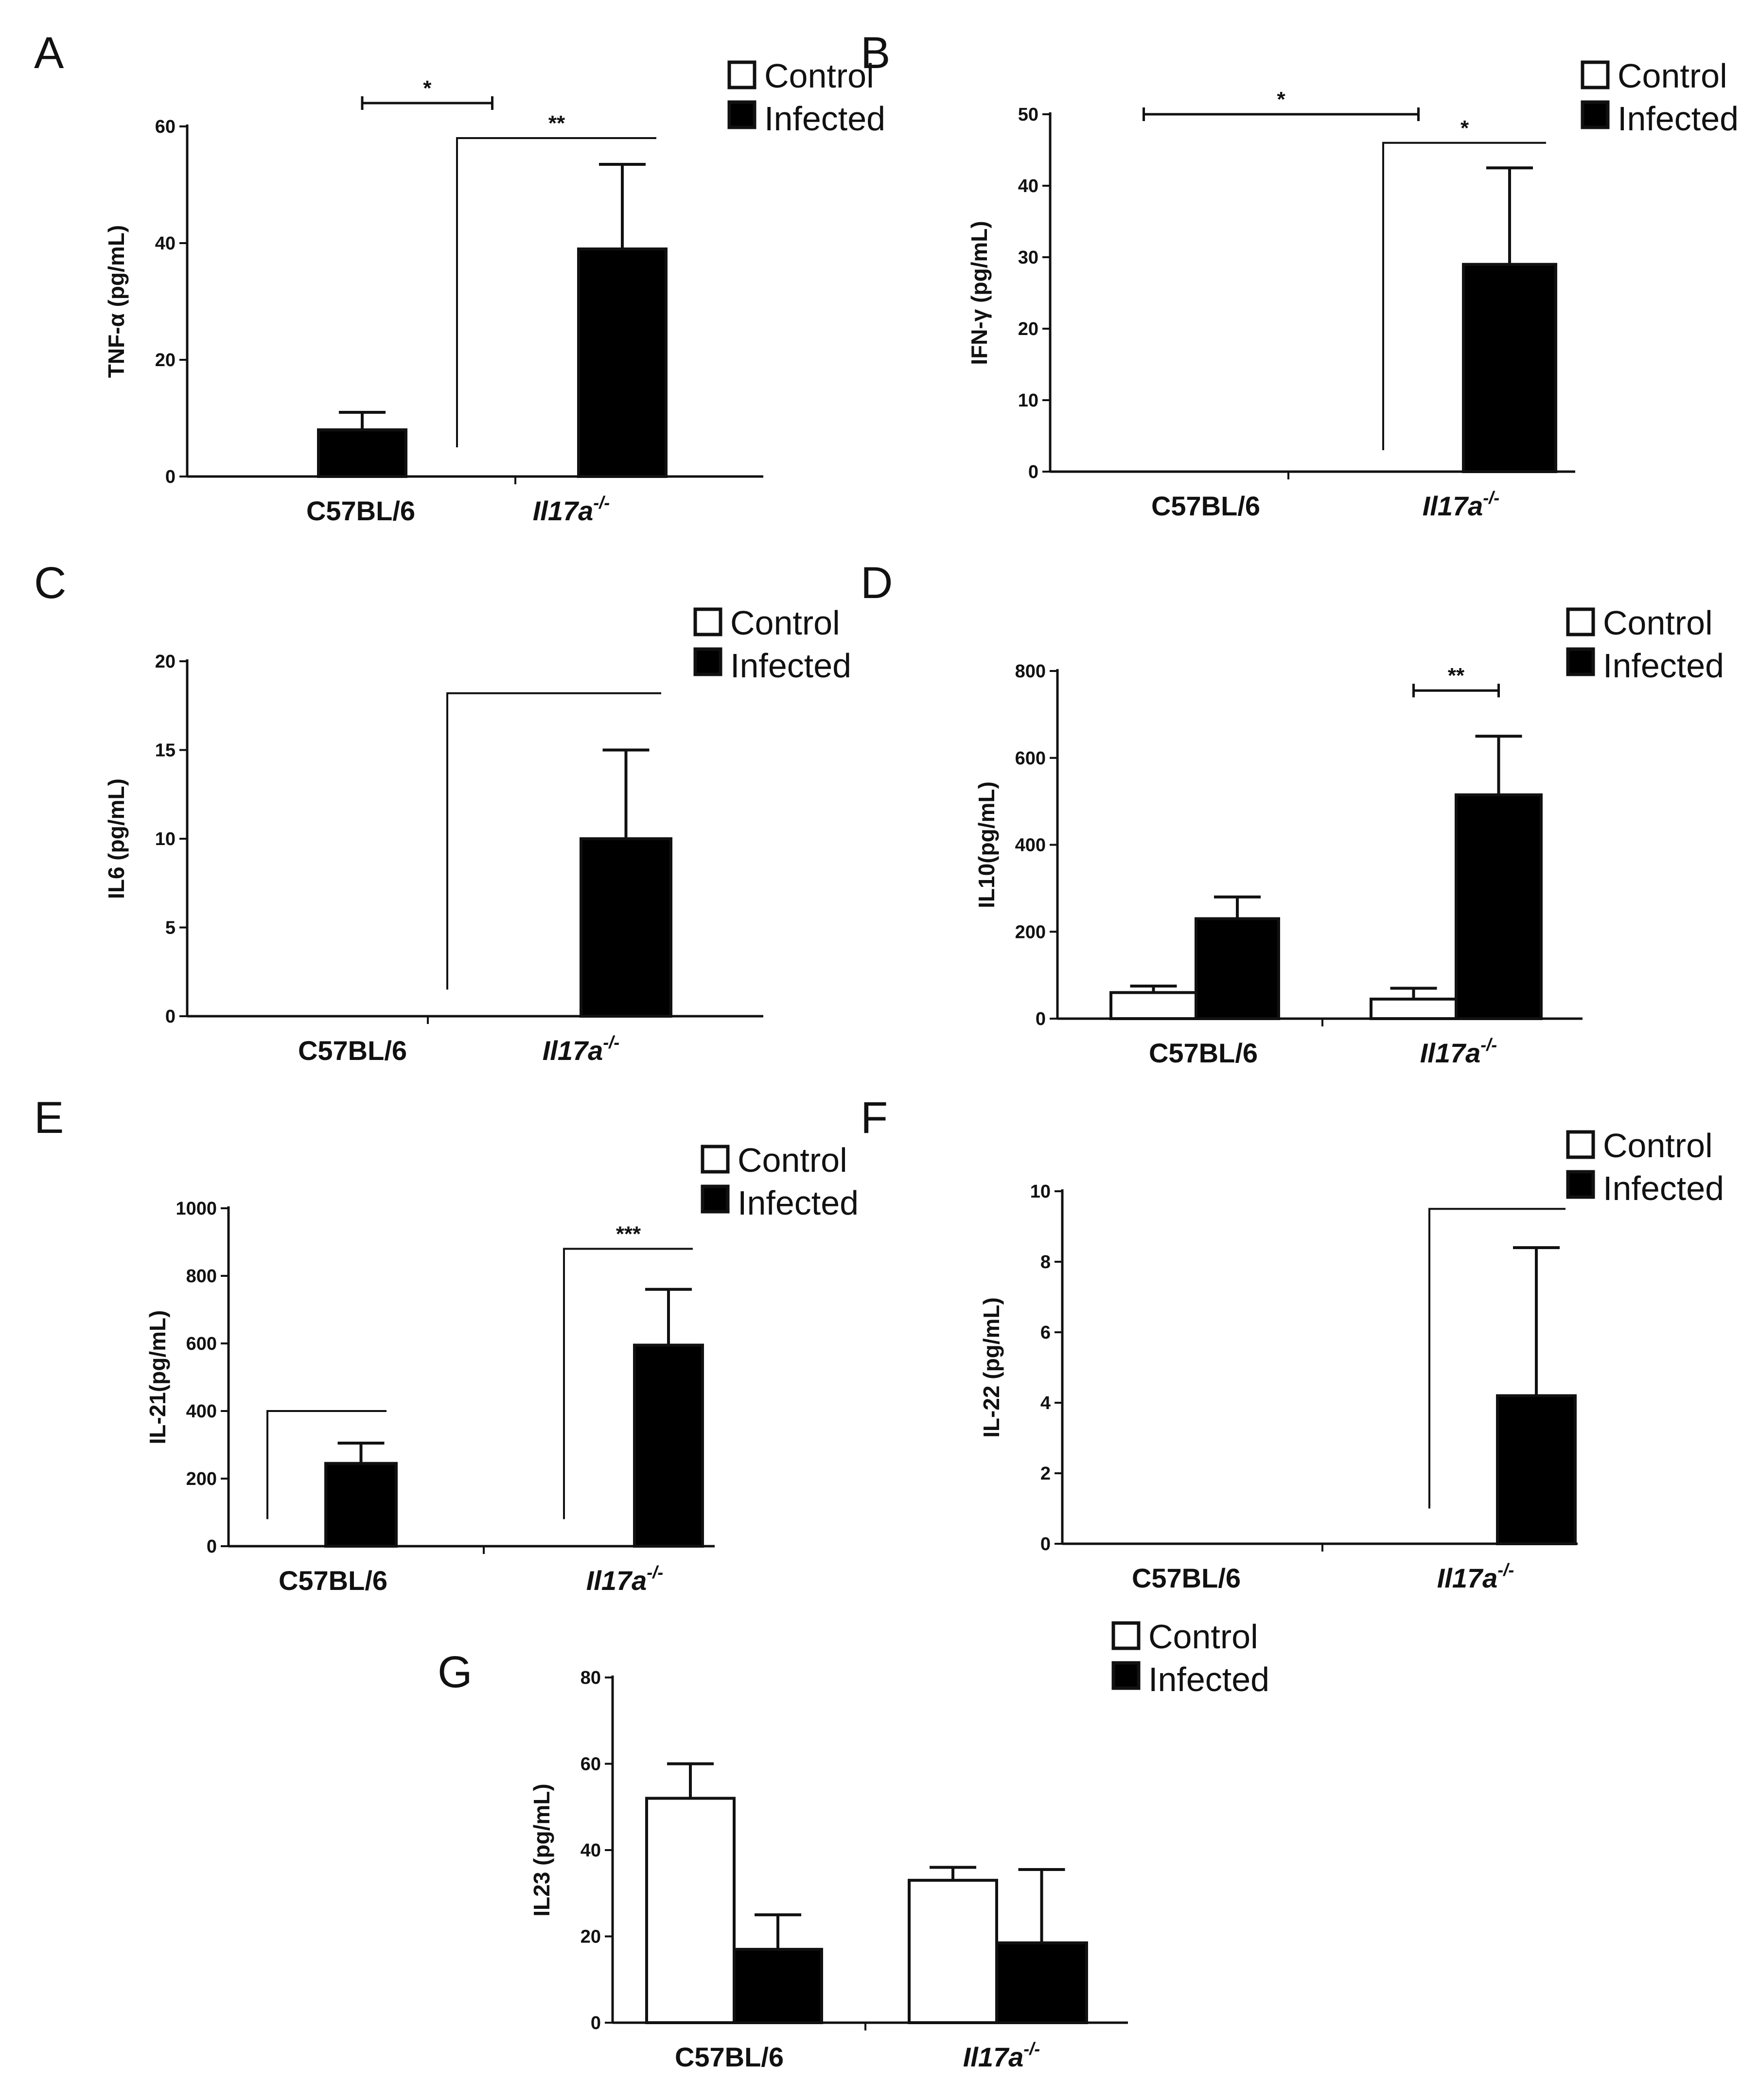 The width and height of the screenshot is (1759, 2100). What do you see at coordinates (157, 1377) in the screenshot?
I see `y-axis-label: IL-21(pg/mL)` at bounding box center [157, 1377].